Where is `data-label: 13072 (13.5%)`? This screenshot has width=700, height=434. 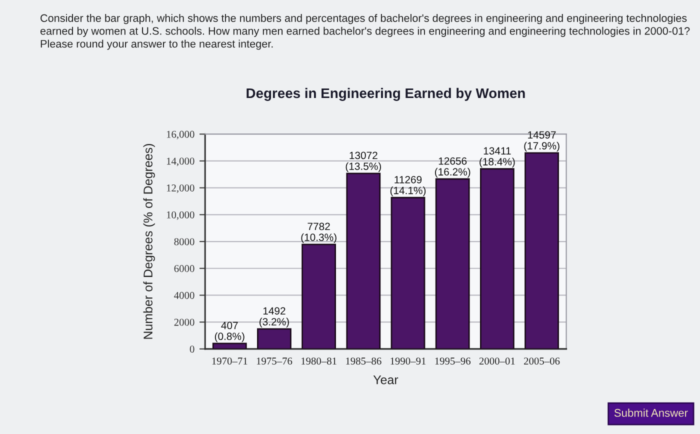
data-label: 13072 (13.5%) is located at coordinates (363, 162).